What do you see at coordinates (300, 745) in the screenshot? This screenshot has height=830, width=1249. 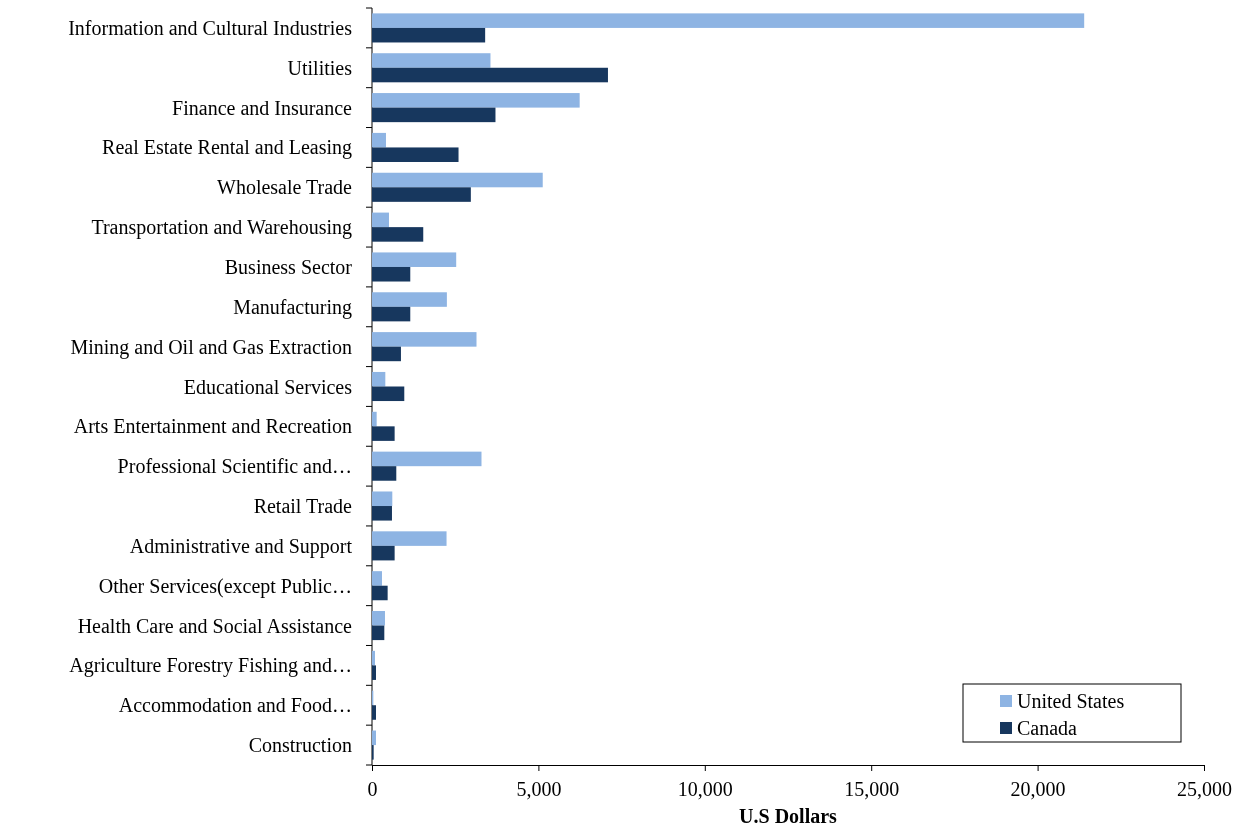 I see `y-tick-label: Construction` at bounding box center [300, 745].